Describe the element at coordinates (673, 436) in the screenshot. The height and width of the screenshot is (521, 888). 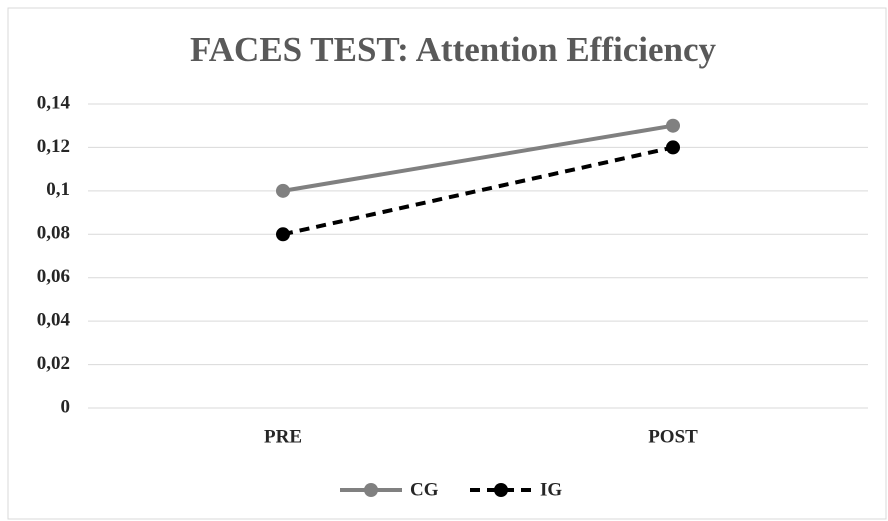
I see `x-tick-label: POST` at that location.